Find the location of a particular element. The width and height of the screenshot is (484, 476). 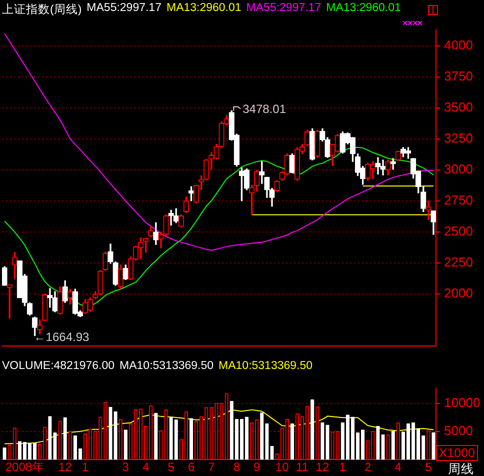

y-tick-label: 2250 is located at coordinates (458, 262).